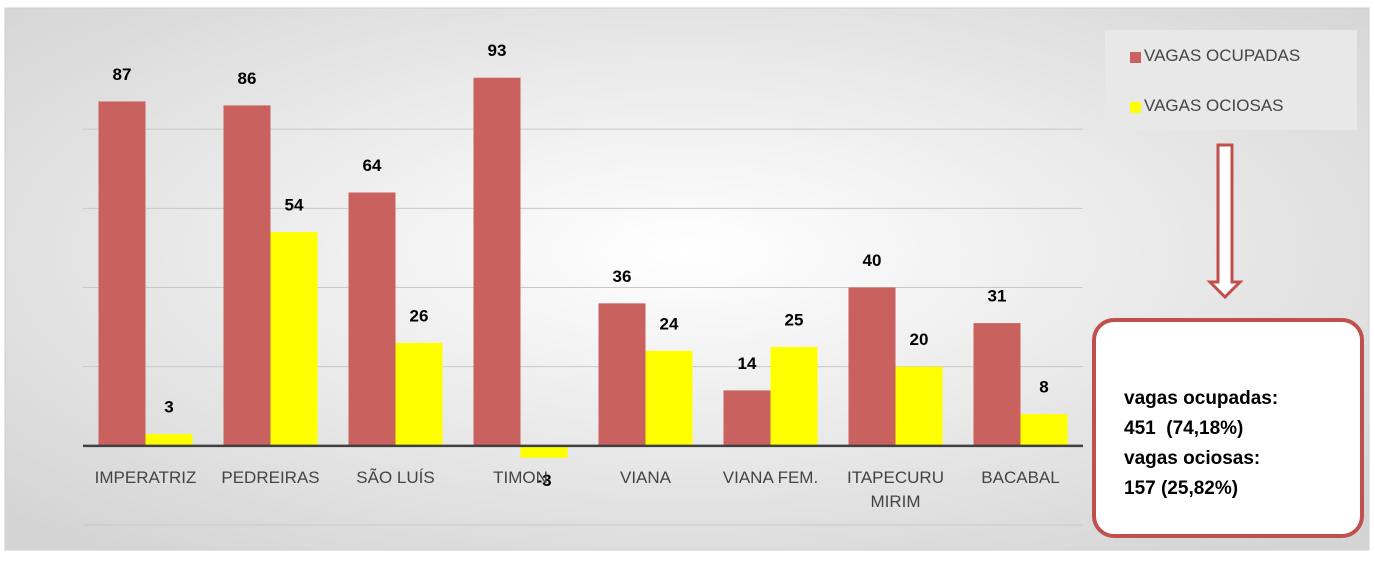  Describe the element at coordinates (997, 296) in the screenshot. I see `data-label: 31` at that location.